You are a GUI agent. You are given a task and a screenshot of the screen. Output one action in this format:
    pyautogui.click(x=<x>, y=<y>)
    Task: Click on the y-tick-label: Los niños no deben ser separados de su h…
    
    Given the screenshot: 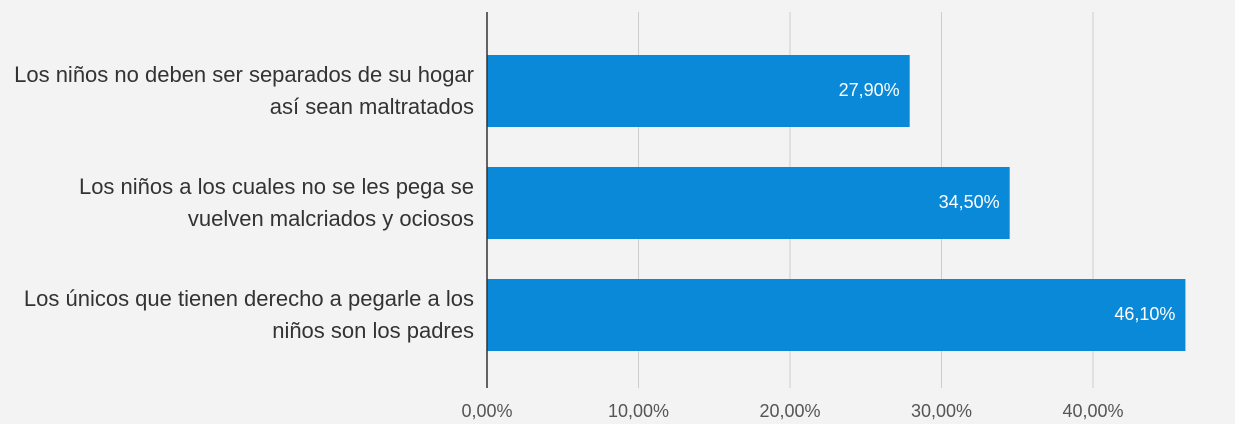 What is the action you would take?
    pyautogui.click(x=244, y=90)
    